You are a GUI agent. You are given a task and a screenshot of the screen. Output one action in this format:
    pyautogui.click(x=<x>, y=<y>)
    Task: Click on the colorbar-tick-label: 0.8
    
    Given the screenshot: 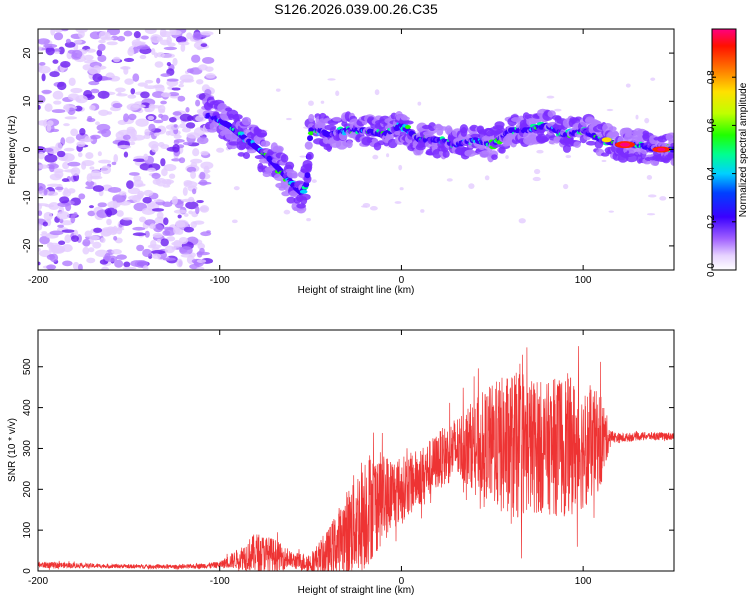 What is the action you would take?
    pyautogui.click(x=711, y=77)
    